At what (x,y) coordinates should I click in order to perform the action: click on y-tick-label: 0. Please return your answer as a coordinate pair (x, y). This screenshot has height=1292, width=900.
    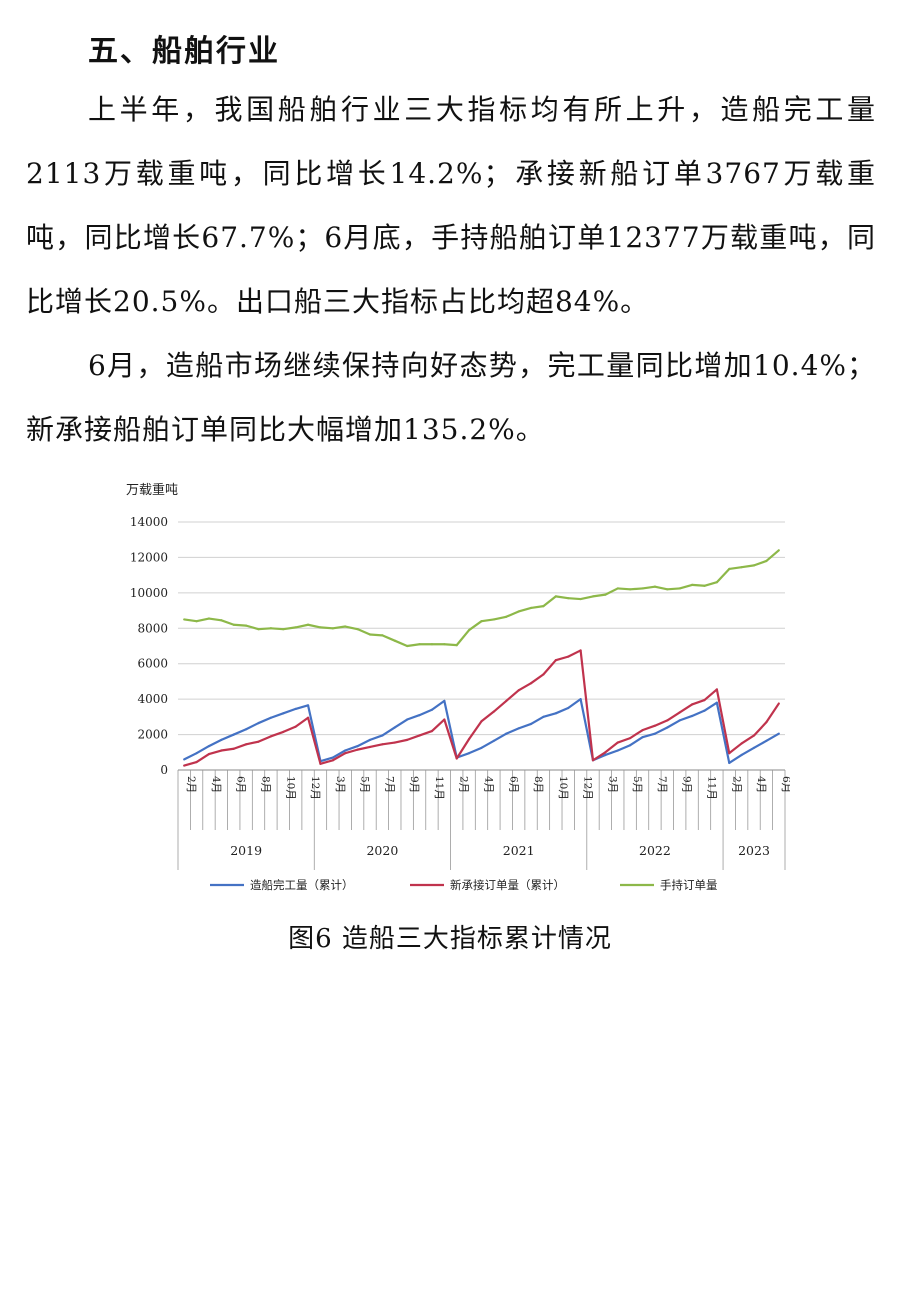
    Looking at the image, I should click on (164, 770).